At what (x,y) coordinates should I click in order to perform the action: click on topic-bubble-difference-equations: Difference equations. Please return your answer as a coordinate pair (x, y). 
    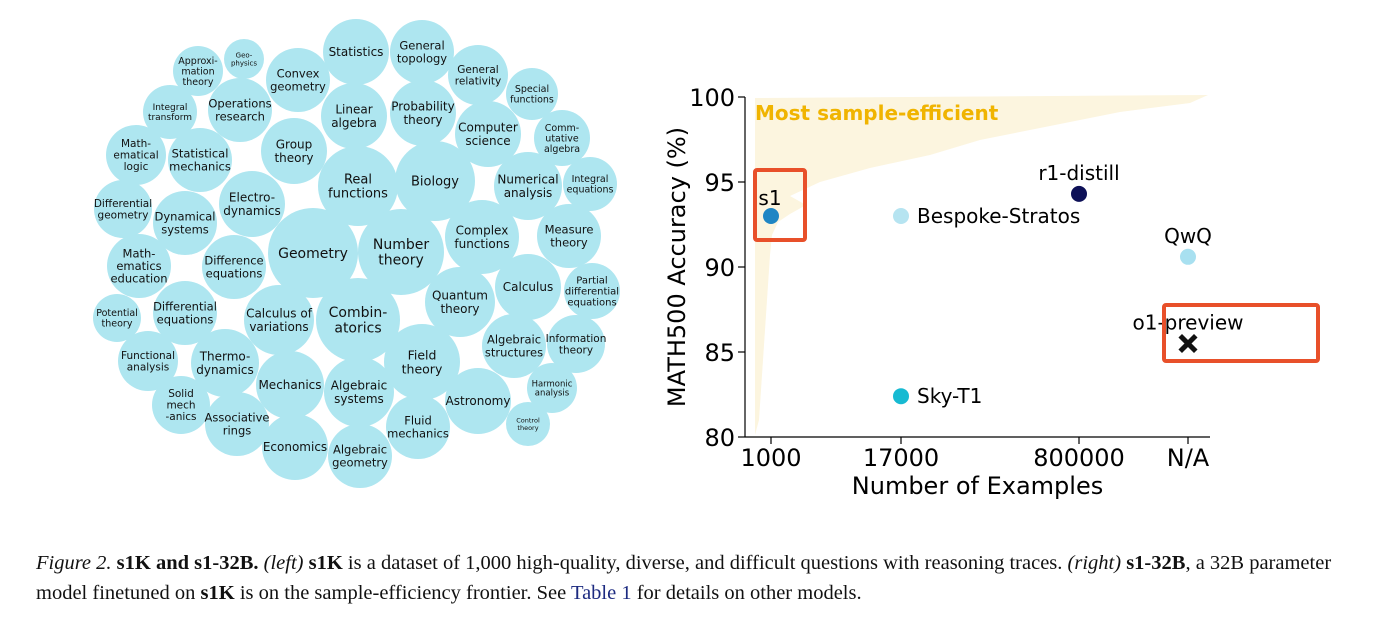
    Looking at the image, I should click on (234, 267).